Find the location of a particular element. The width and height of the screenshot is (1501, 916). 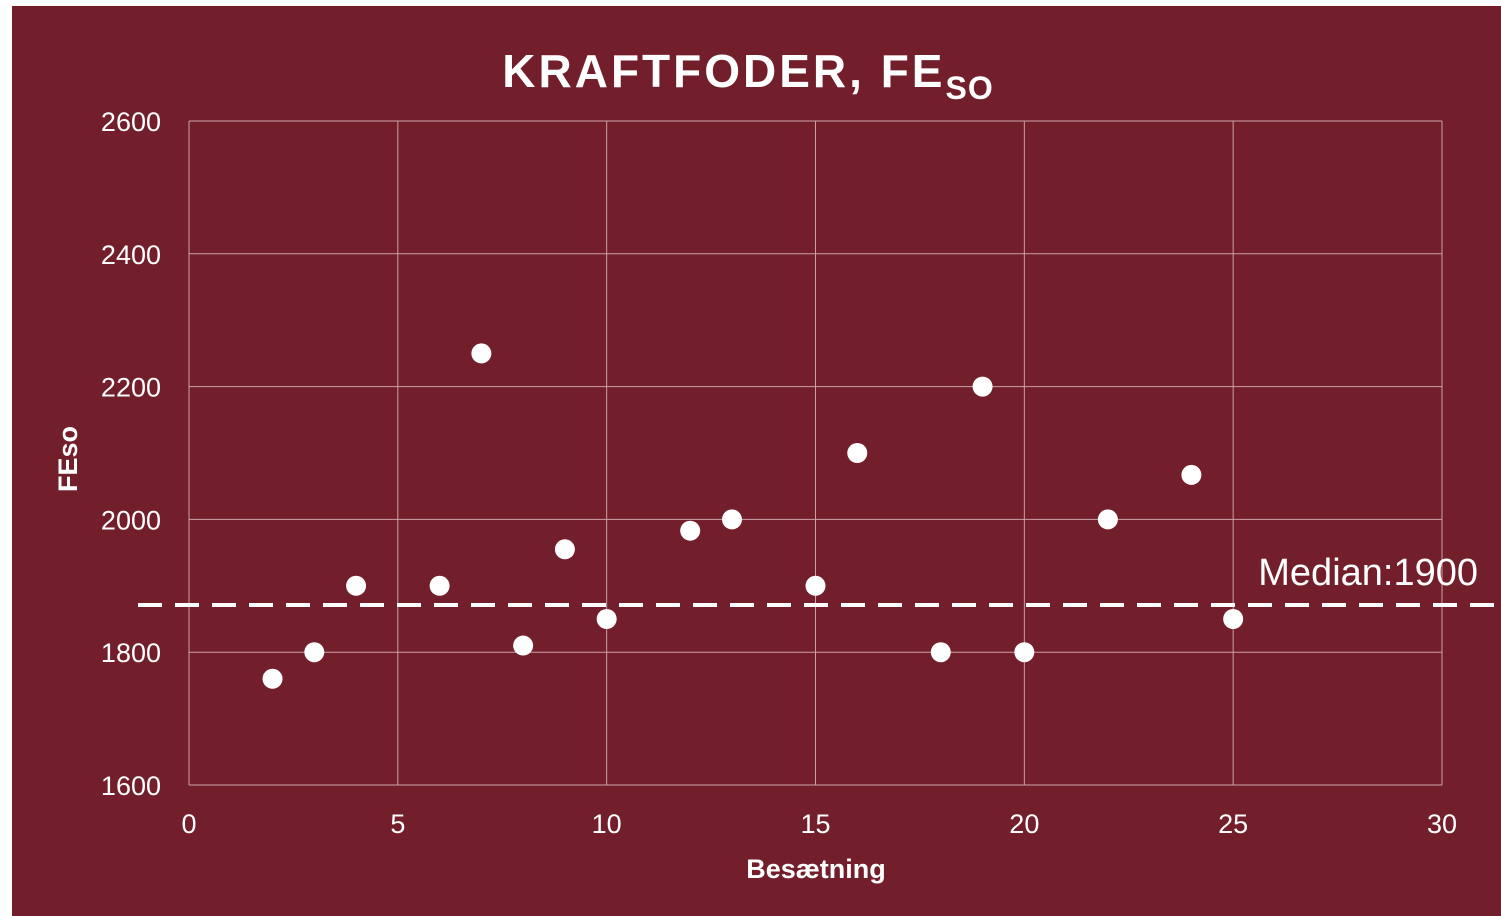

x-tick-label: 0 is located at coordinates (188, 824).